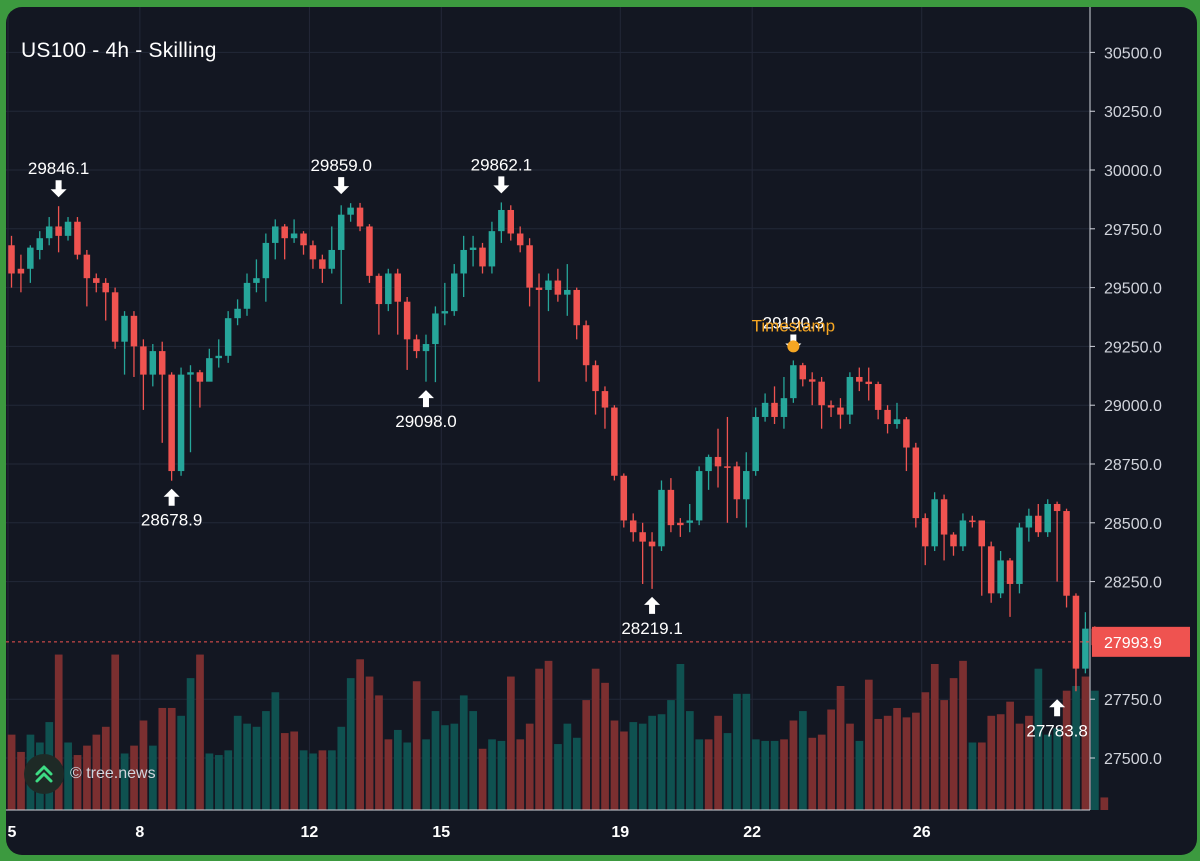 This screenshot has width=1200, height=861. Describe the element at coordinates (12, 832) in the screenshot. I see `time-axis-label: 5` at that location.